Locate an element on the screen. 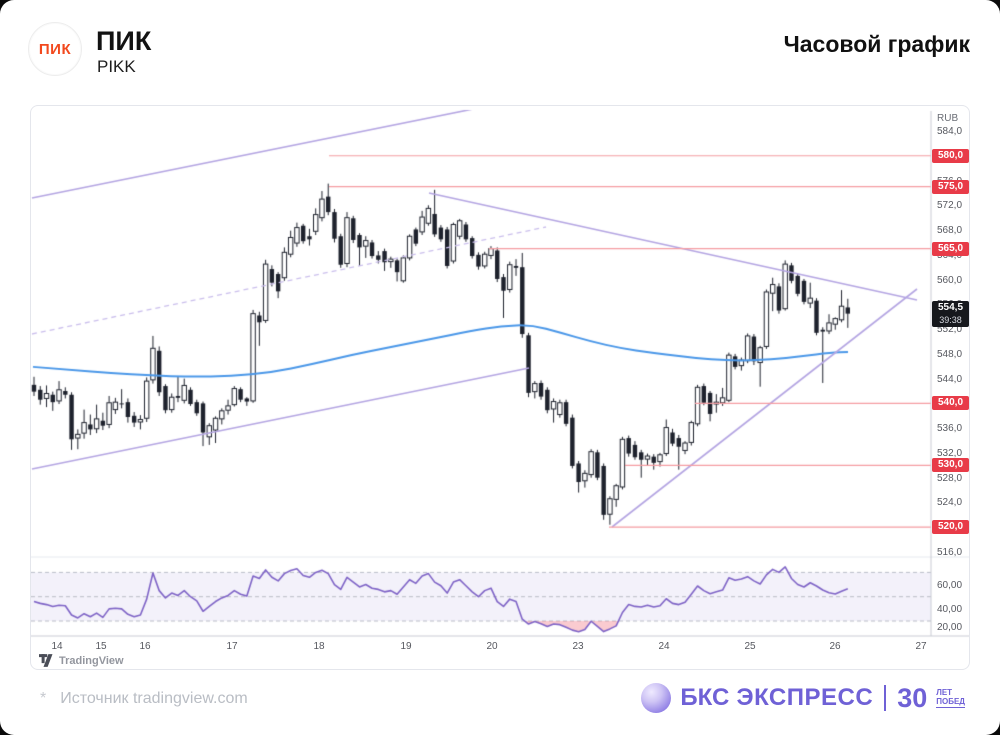 The width and height of the screenshot is (1000, 735). currency-label: RUB is located at coordinates (948, 118).